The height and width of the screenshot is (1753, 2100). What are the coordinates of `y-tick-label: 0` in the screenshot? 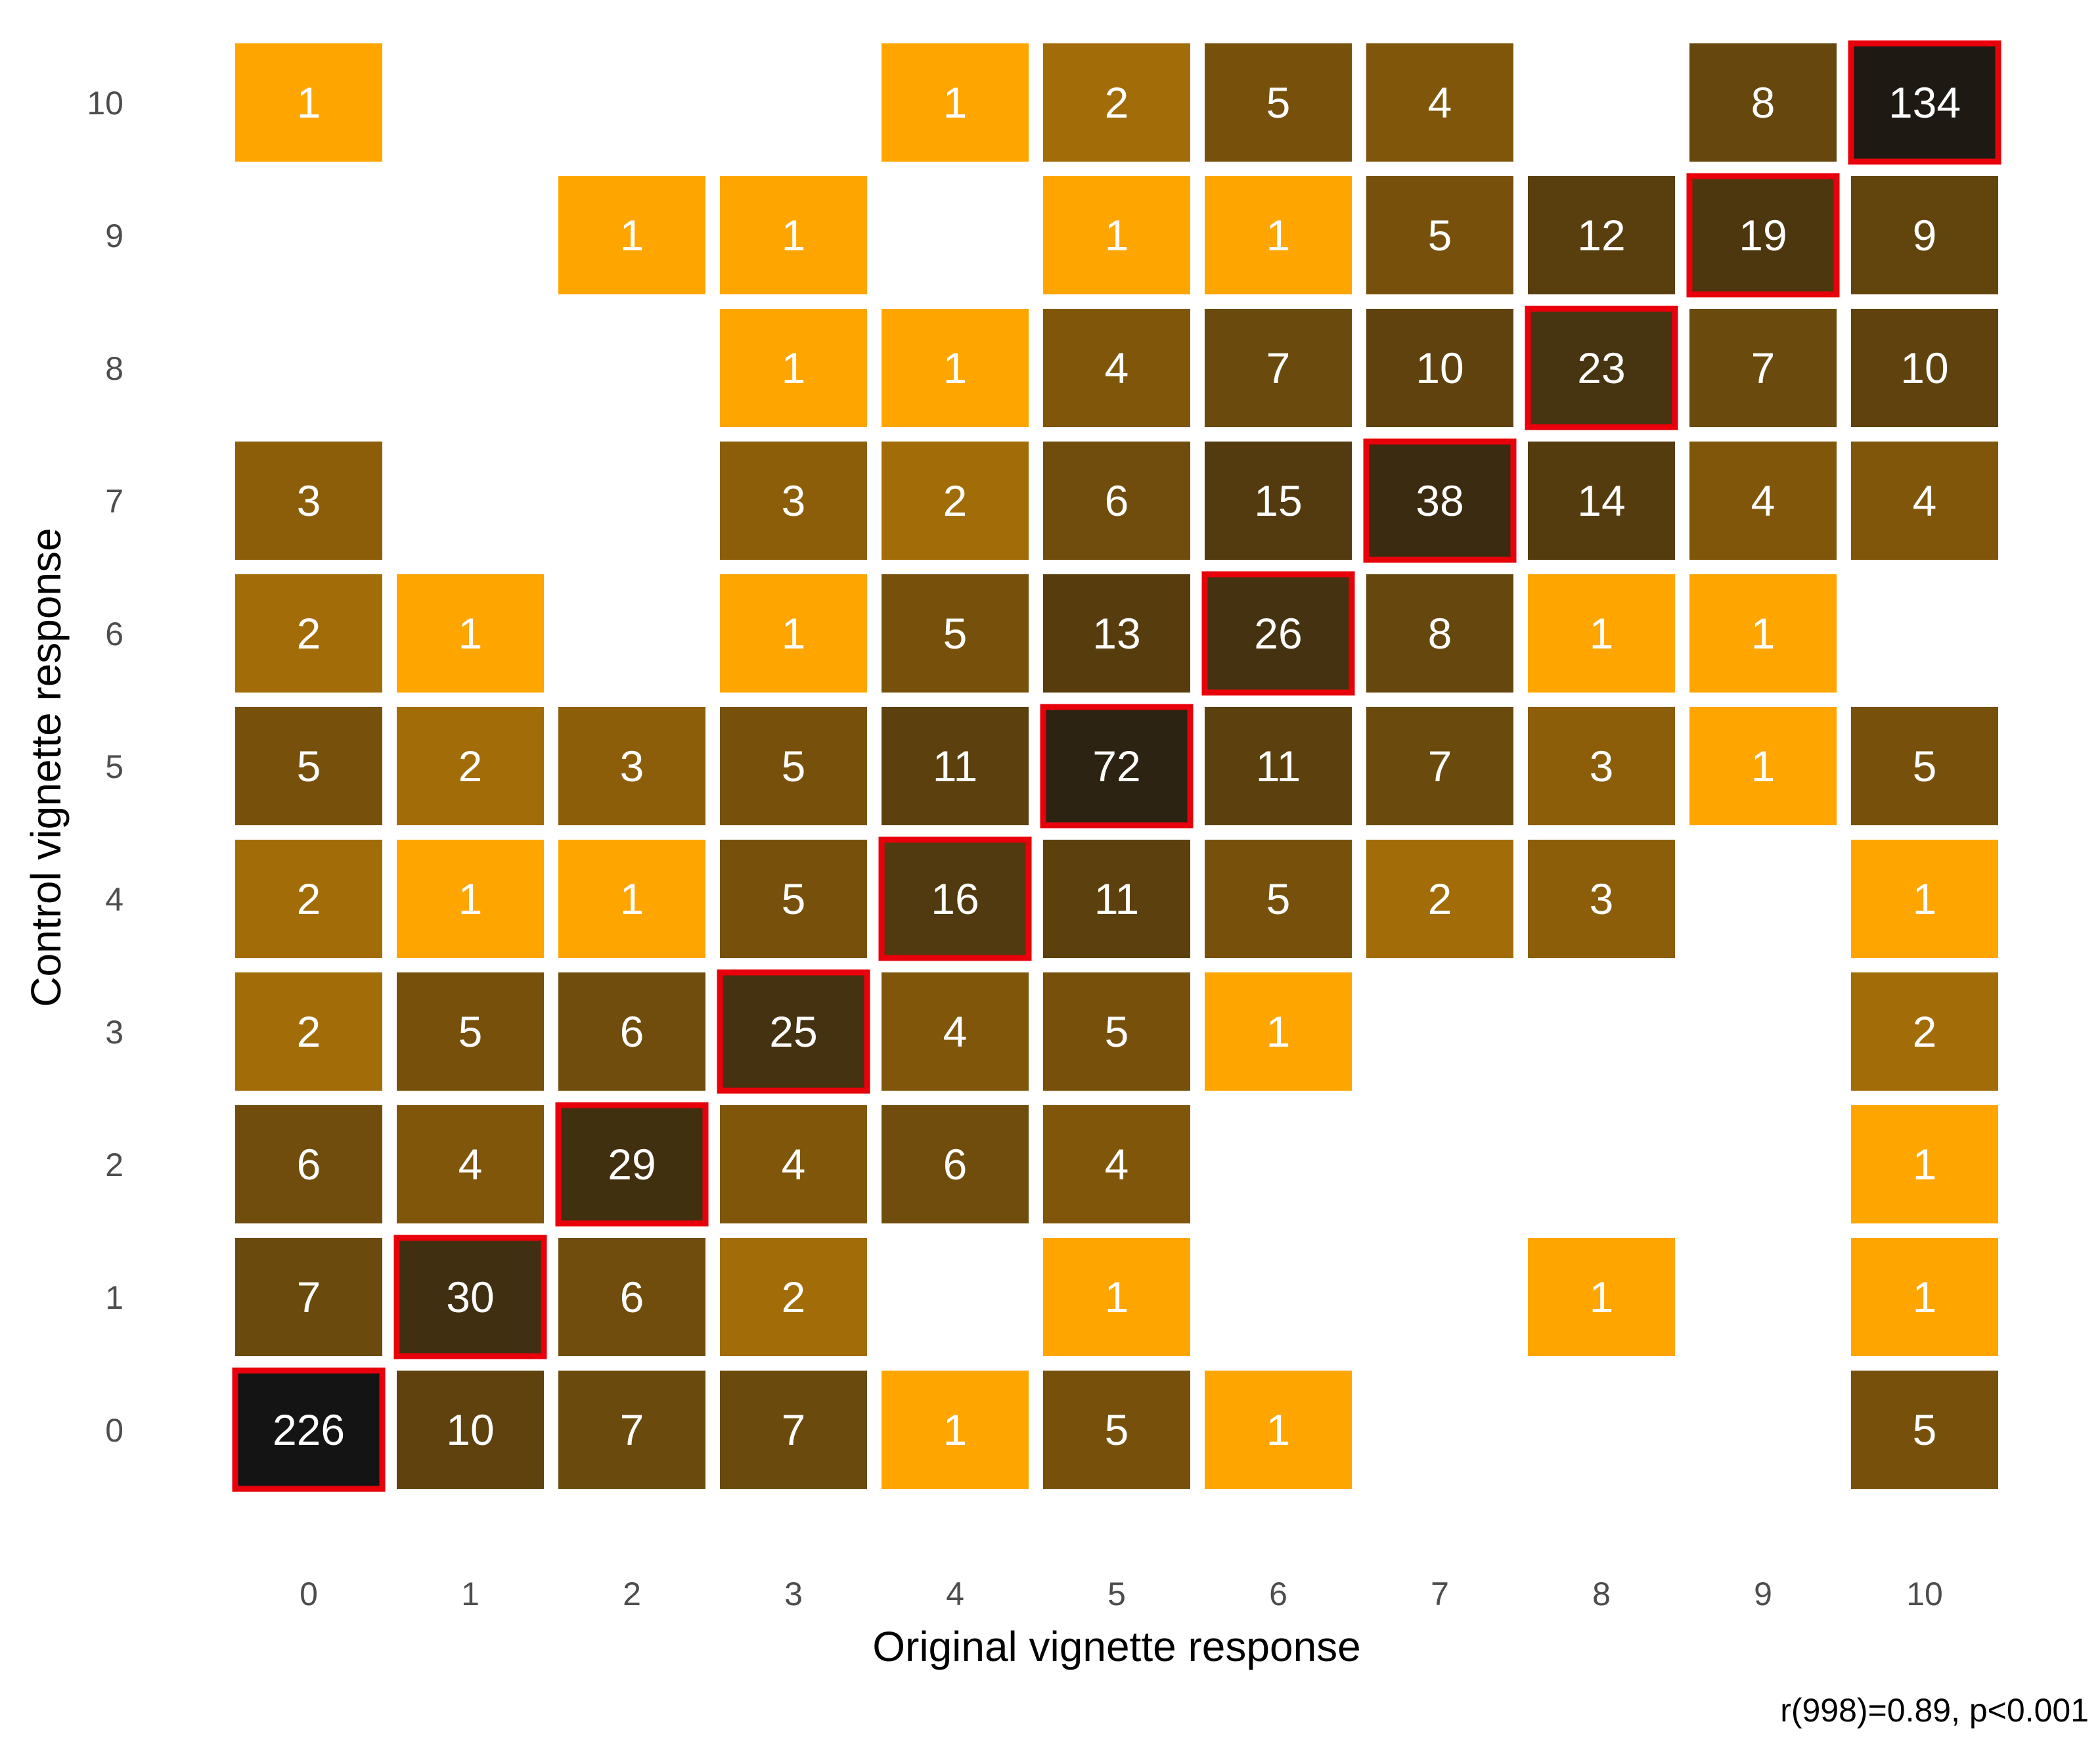 It's located at (114, 1431).